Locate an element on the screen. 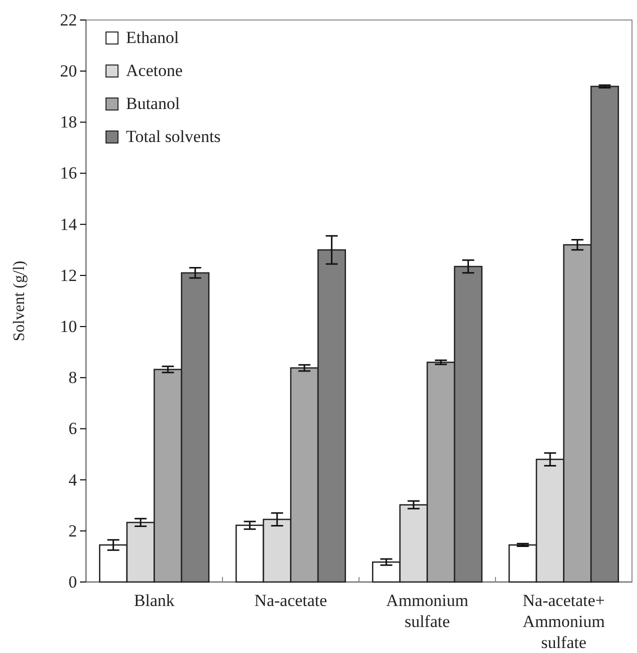  y-tick-label: 4 is located at coordinates (73, 480).